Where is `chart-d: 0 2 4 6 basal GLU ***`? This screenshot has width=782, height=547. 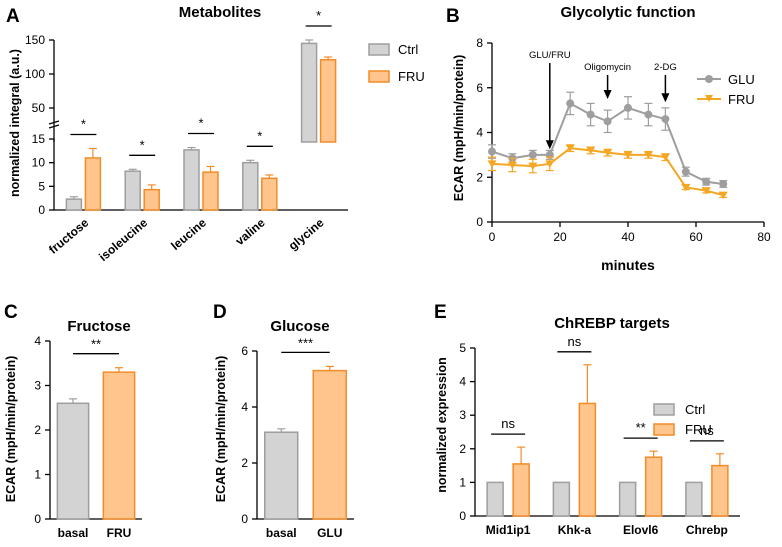 chart-d: 0 2 4 6 basal GLU *** is located at coordinates (297, 437).